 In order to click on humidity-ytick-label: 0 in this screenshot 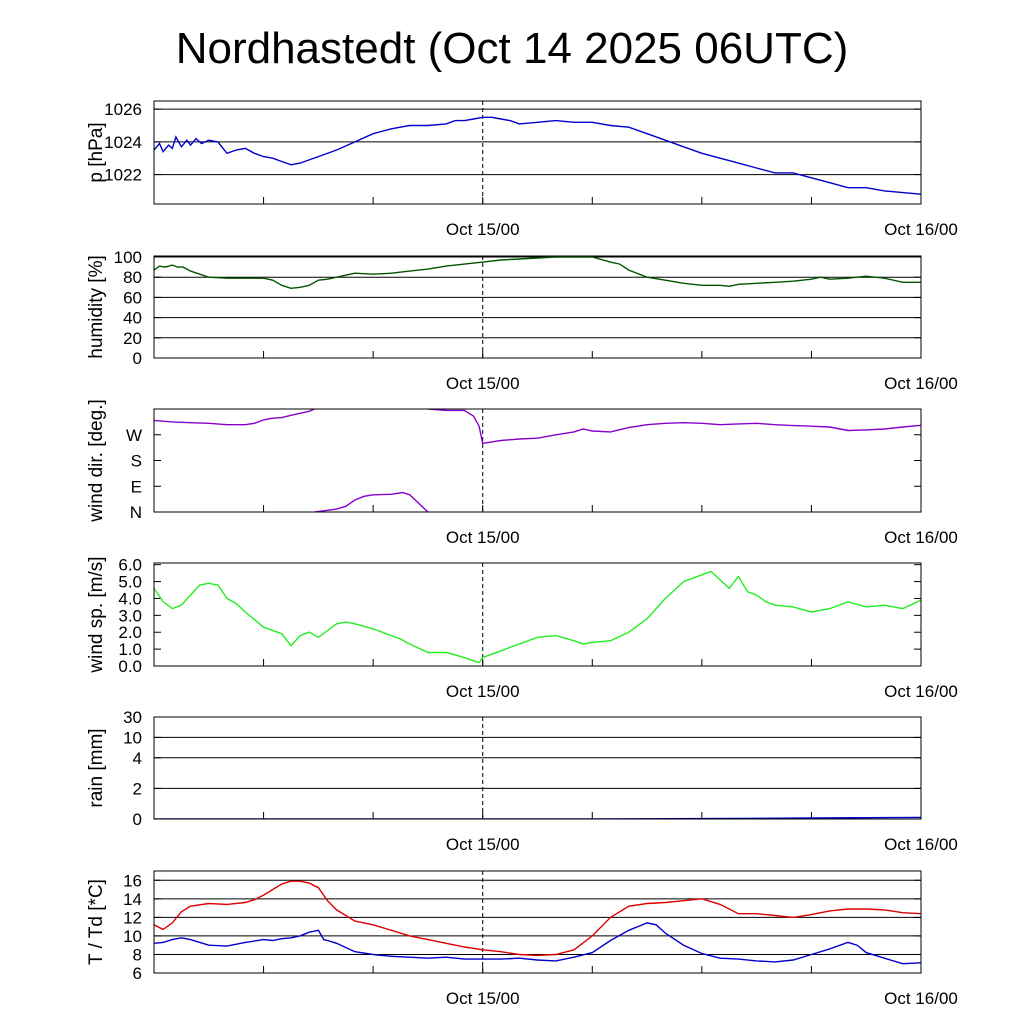, I will do `click(137, 358)`.